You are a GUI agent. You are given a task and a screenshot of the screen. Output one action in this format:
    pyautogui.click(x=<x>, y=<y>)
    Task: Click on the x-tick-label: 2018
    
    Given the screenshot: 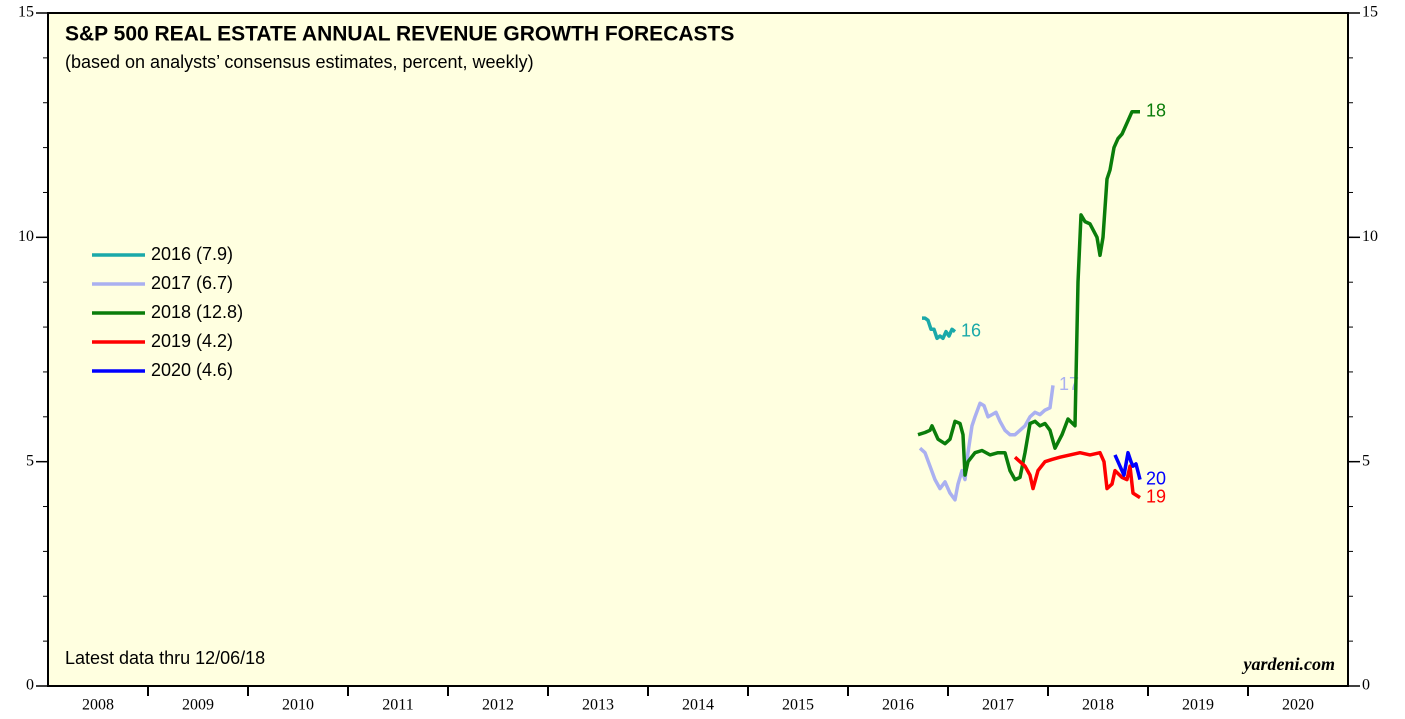 What is the action you would take?
    pyautogui.click(x=1098, y=705)
    